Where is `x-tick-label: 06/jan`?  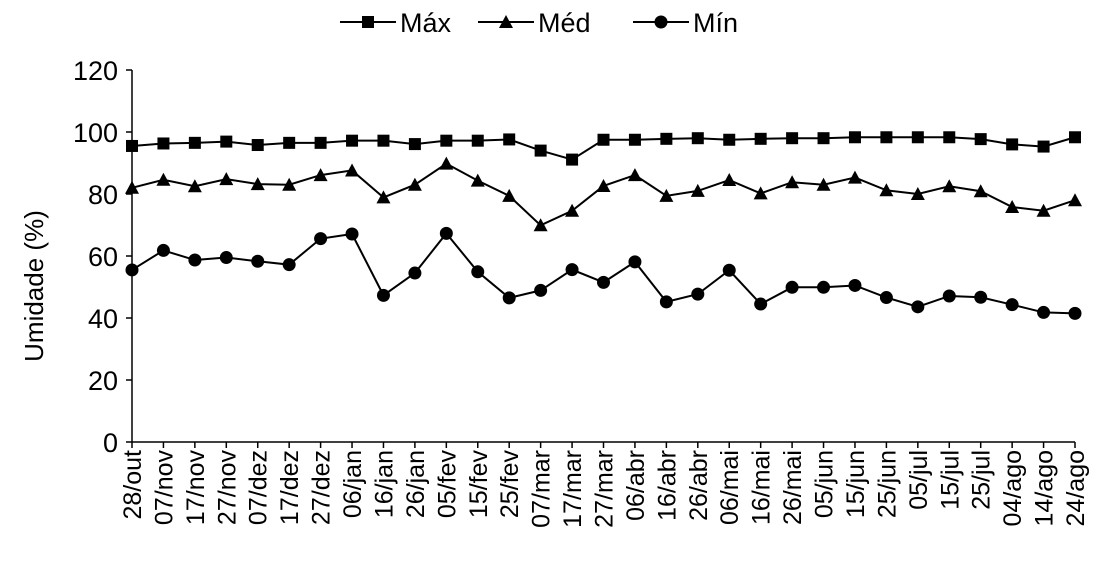 x-tick-label: 06/jan is located at coordinates (353, 484).